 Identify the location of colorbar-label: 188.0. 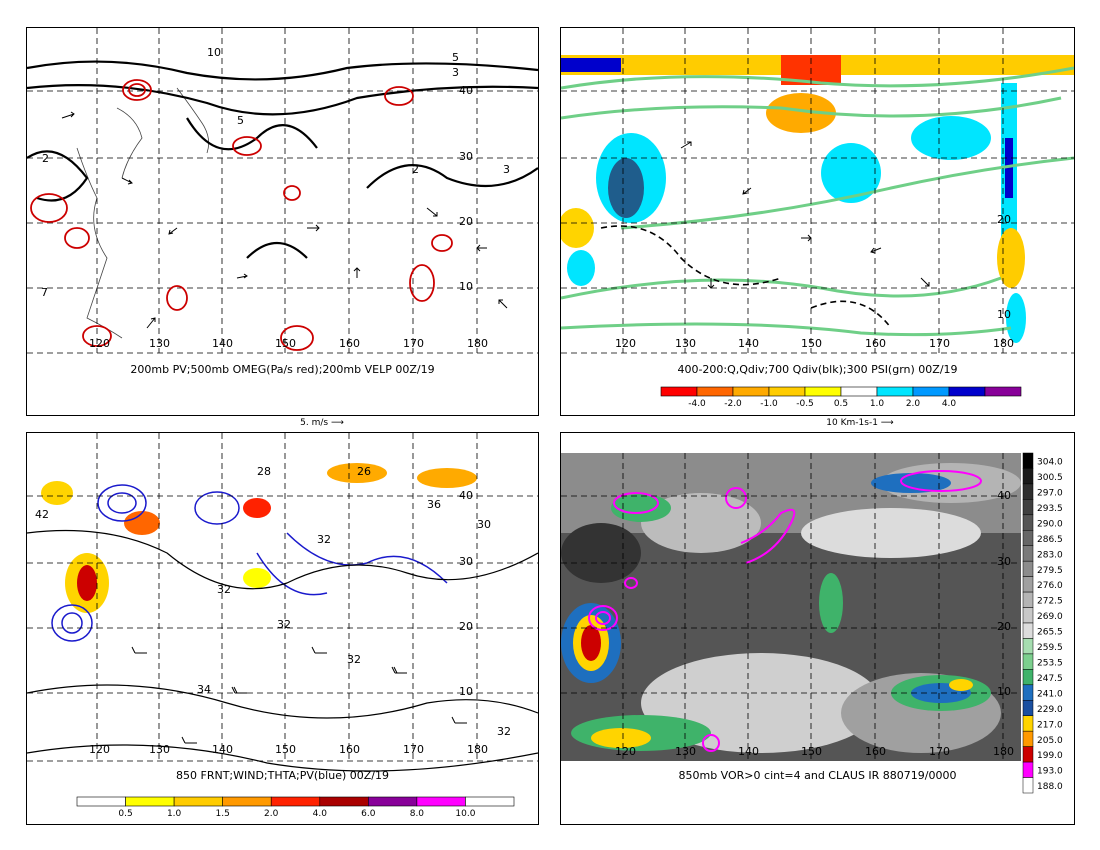
(1050, 787).